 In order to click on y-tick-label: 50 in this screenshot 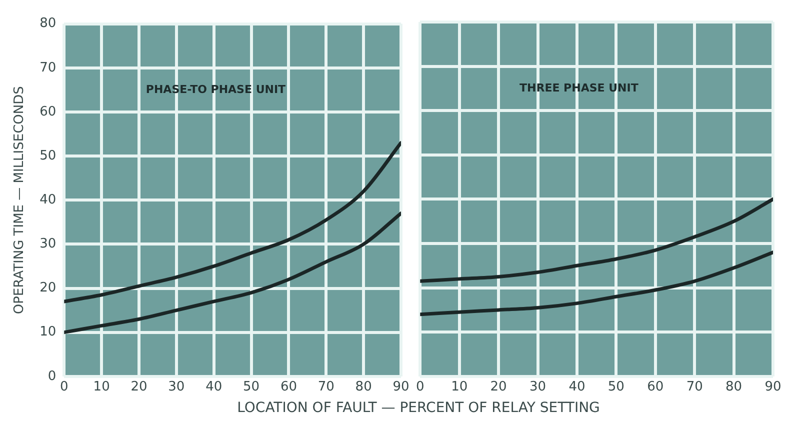, I will do `click(48, 156)`.